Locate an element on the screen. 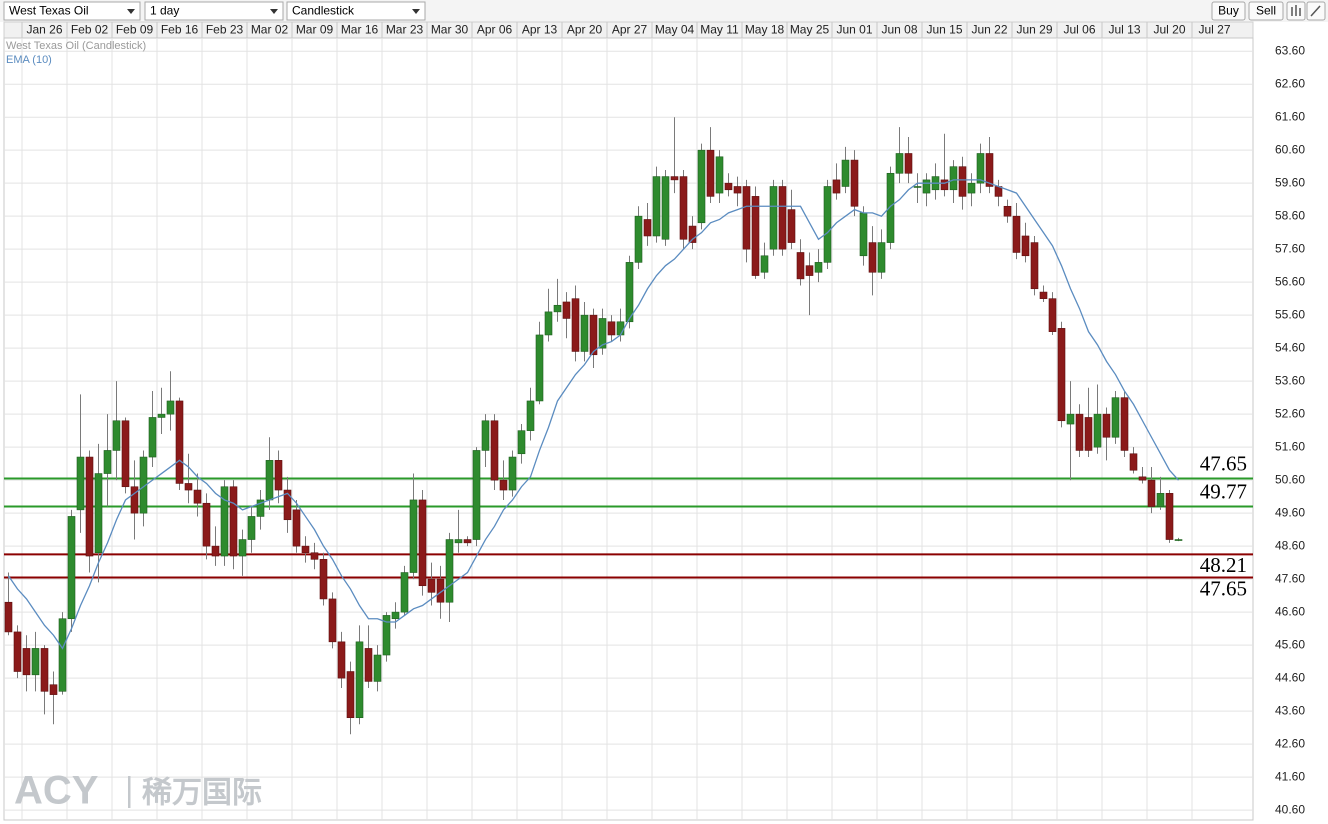 This screenshot has width=1328, height=824. y-tick-label: 62.60 is located at coordinates (1290, 83).